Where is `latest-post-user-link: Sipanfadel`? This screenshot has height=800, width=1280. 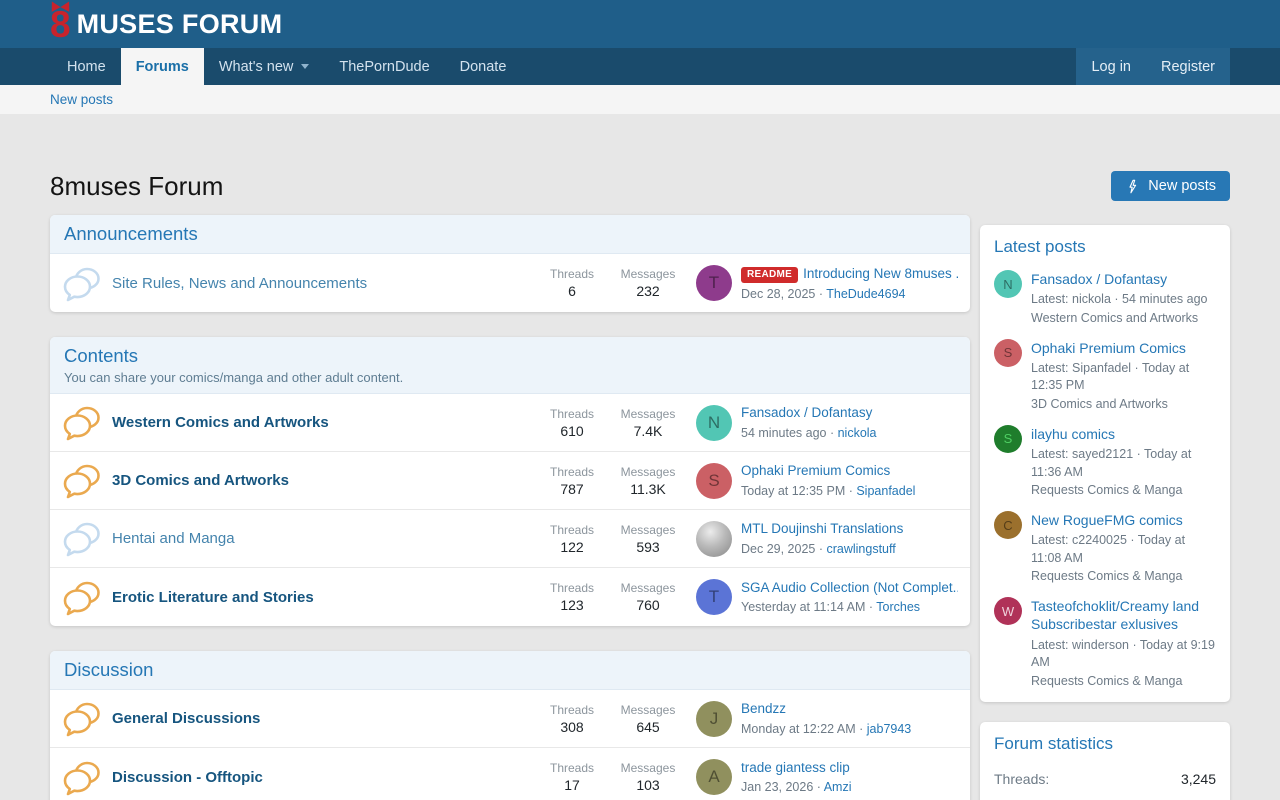
latest-post-user-link: Sipanfadel is located at coordinates (886, 490).